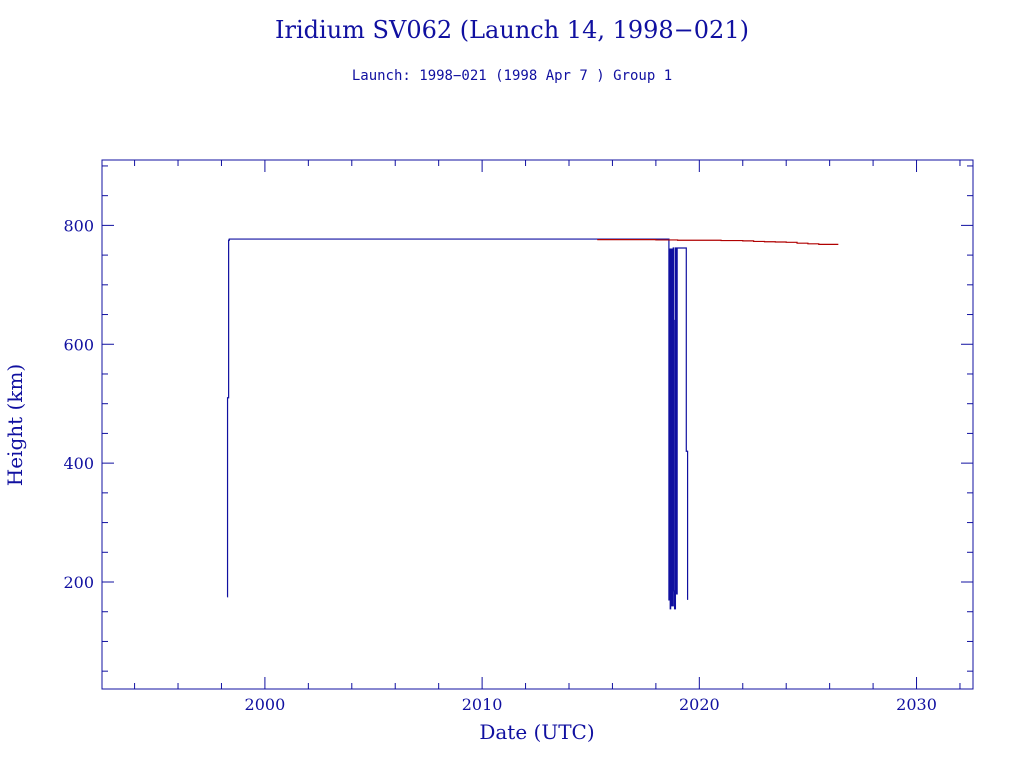 The image size is (1024, 768). What do you see at coordinates (536, 732) in the screenshot?
I see `x-axis-label: Date (UTC)` at bounding box center [536, 732].